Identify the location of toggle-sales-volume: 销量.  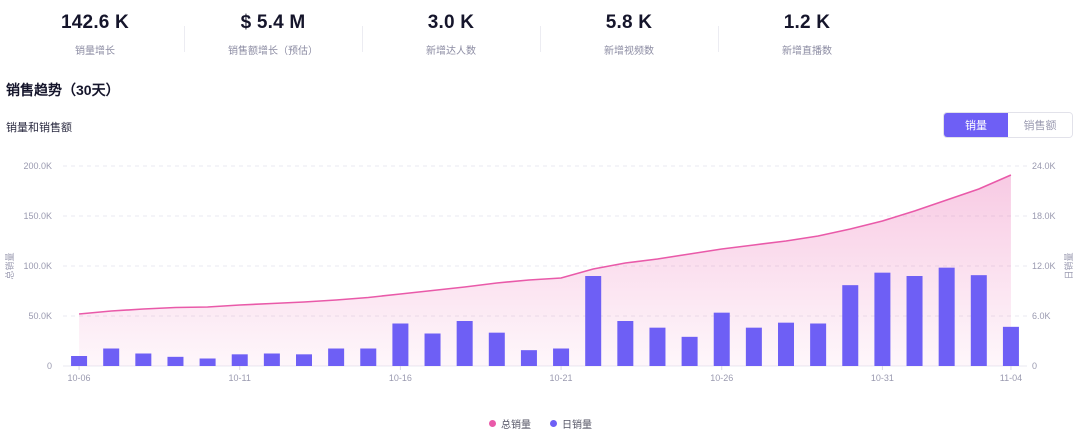
(976, 125).